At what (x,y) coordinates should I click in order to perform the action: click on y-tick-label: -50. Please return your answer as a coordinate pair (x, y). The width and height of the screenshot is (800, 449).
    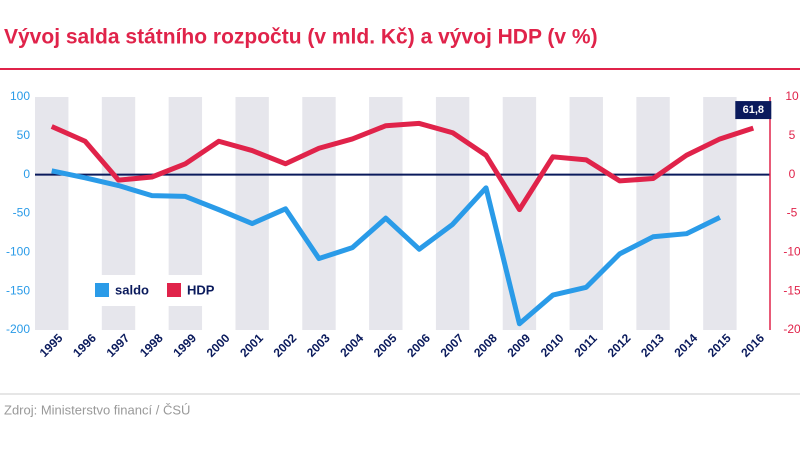
    Looking at the image, I should click on (22, 213).